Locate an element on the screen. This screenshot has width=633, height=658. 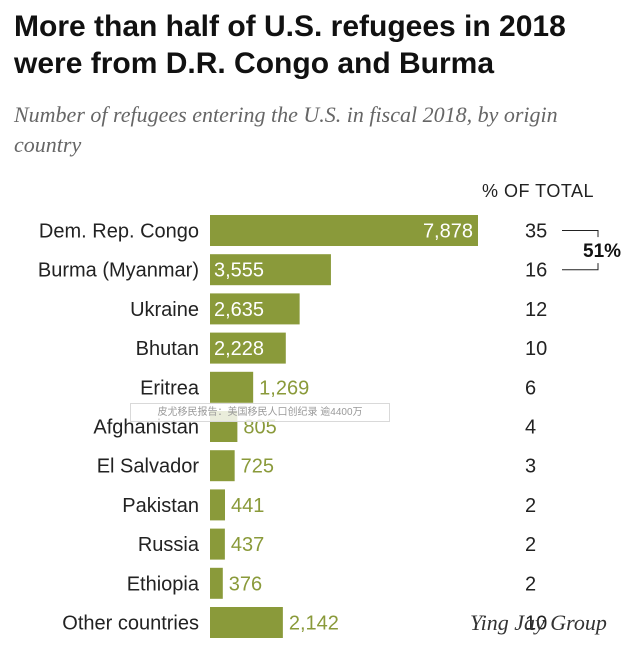
category-label: Dem. Rep. Congo is located at coordinates (119, 232).